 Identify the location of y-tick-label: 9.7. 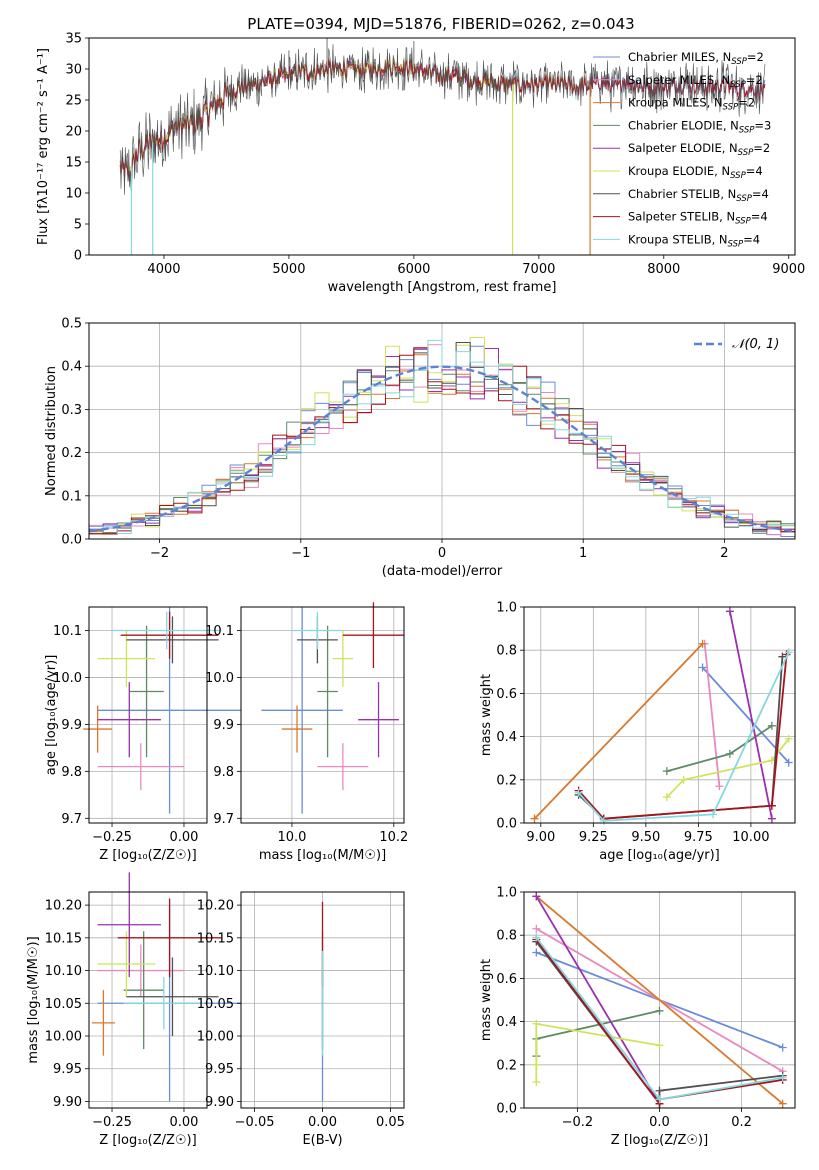
(71, 819).